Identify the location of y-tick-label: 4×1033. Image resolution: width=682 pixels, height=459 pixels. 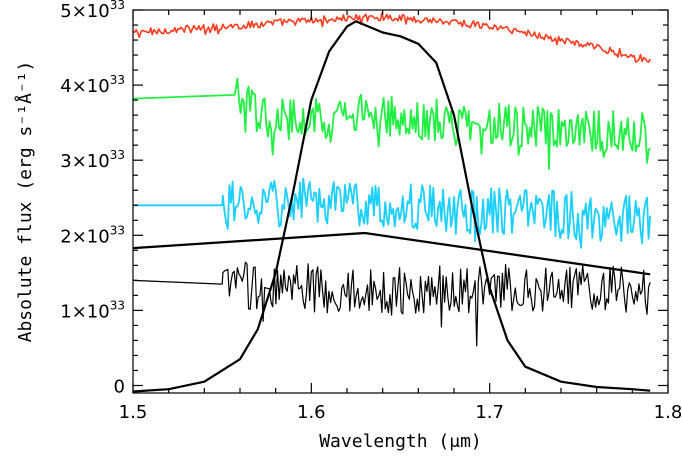
(92, 85).